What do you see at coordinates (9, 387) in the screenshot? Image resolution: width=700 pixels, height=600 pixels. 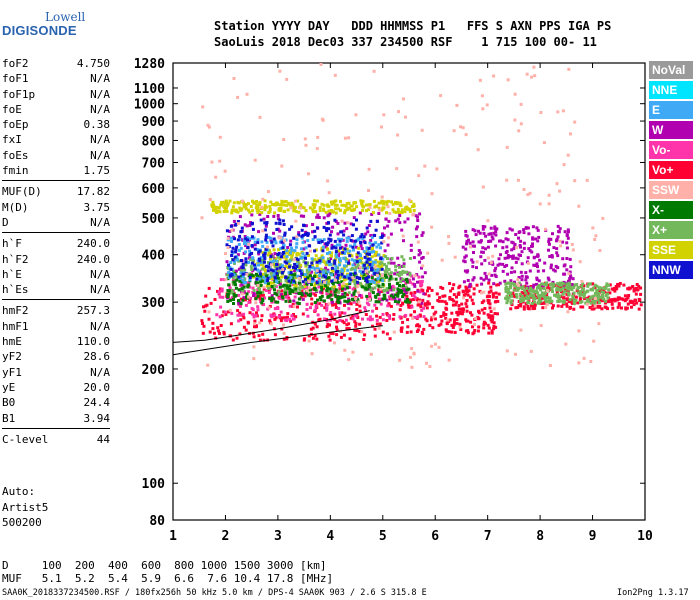 I see `param-label: yE` at bounding box center [9, 387].